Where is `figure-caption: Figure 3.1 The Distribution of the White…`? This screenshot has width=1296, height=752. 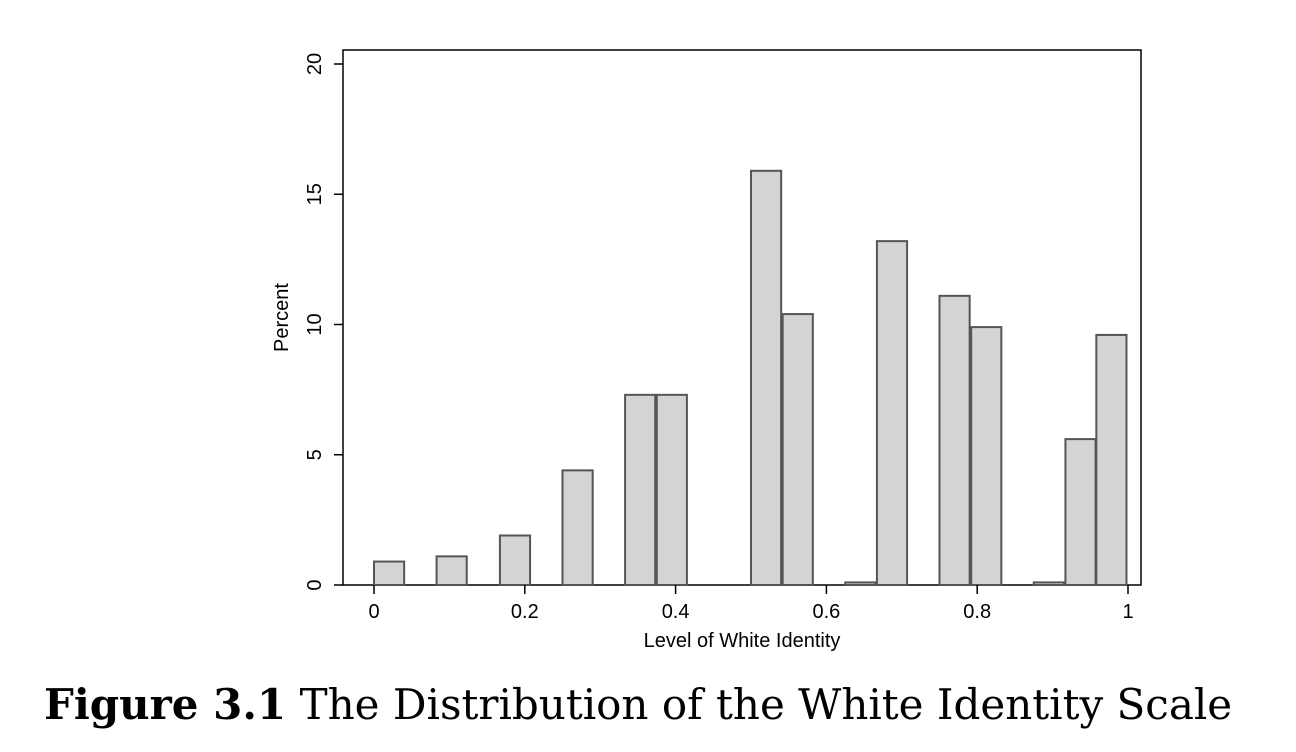 figure-caption: Figure 3.1 The Distribution of the White… is located at coordinates (664, 705).